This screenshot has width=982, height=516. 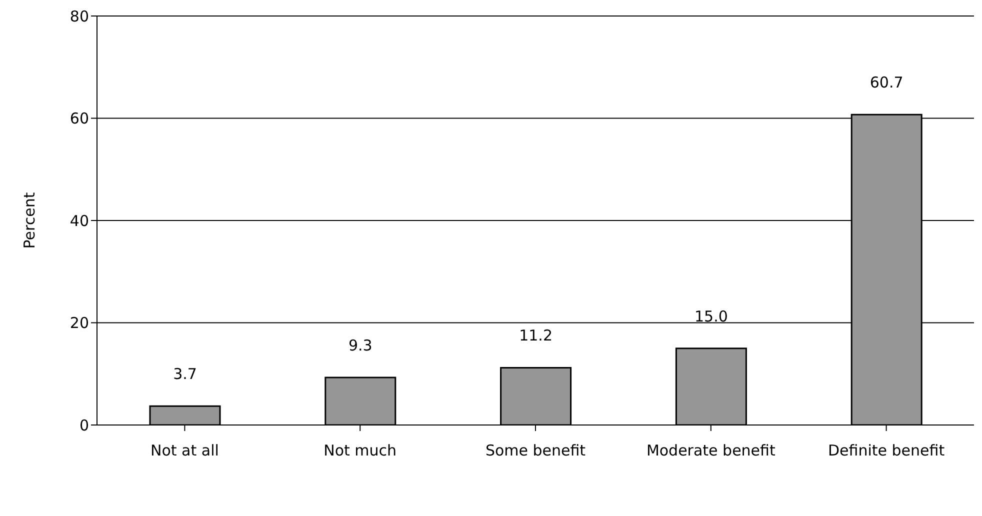 What do you see at coordinates (536, 335) in the screenshot?
I see `data-label: 11.2` at bounding box center [536, 335].